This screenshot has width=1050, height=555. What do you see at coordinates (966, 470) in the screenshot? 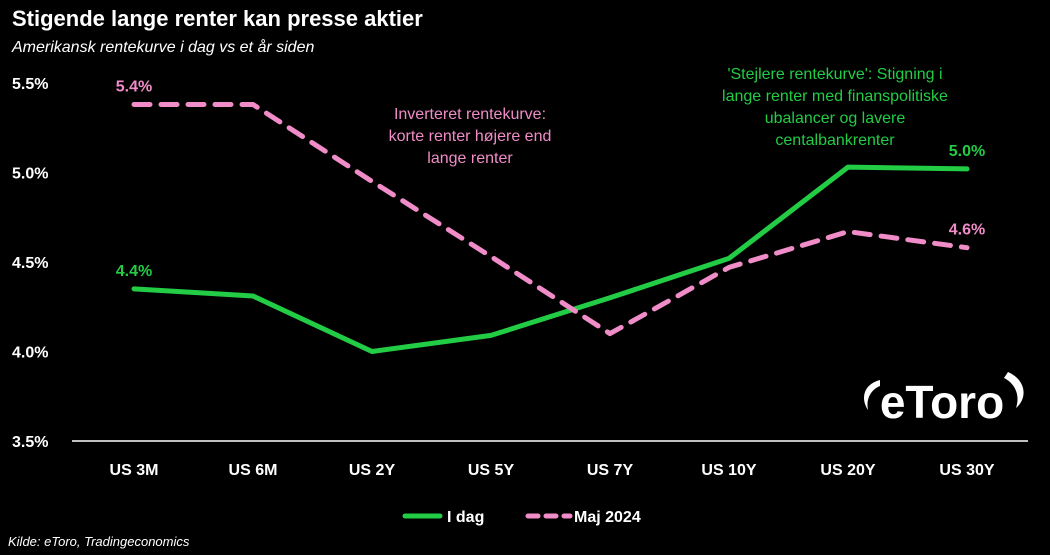
I see `x-tick-label: US 30Y` at bounding box center [966, 470].